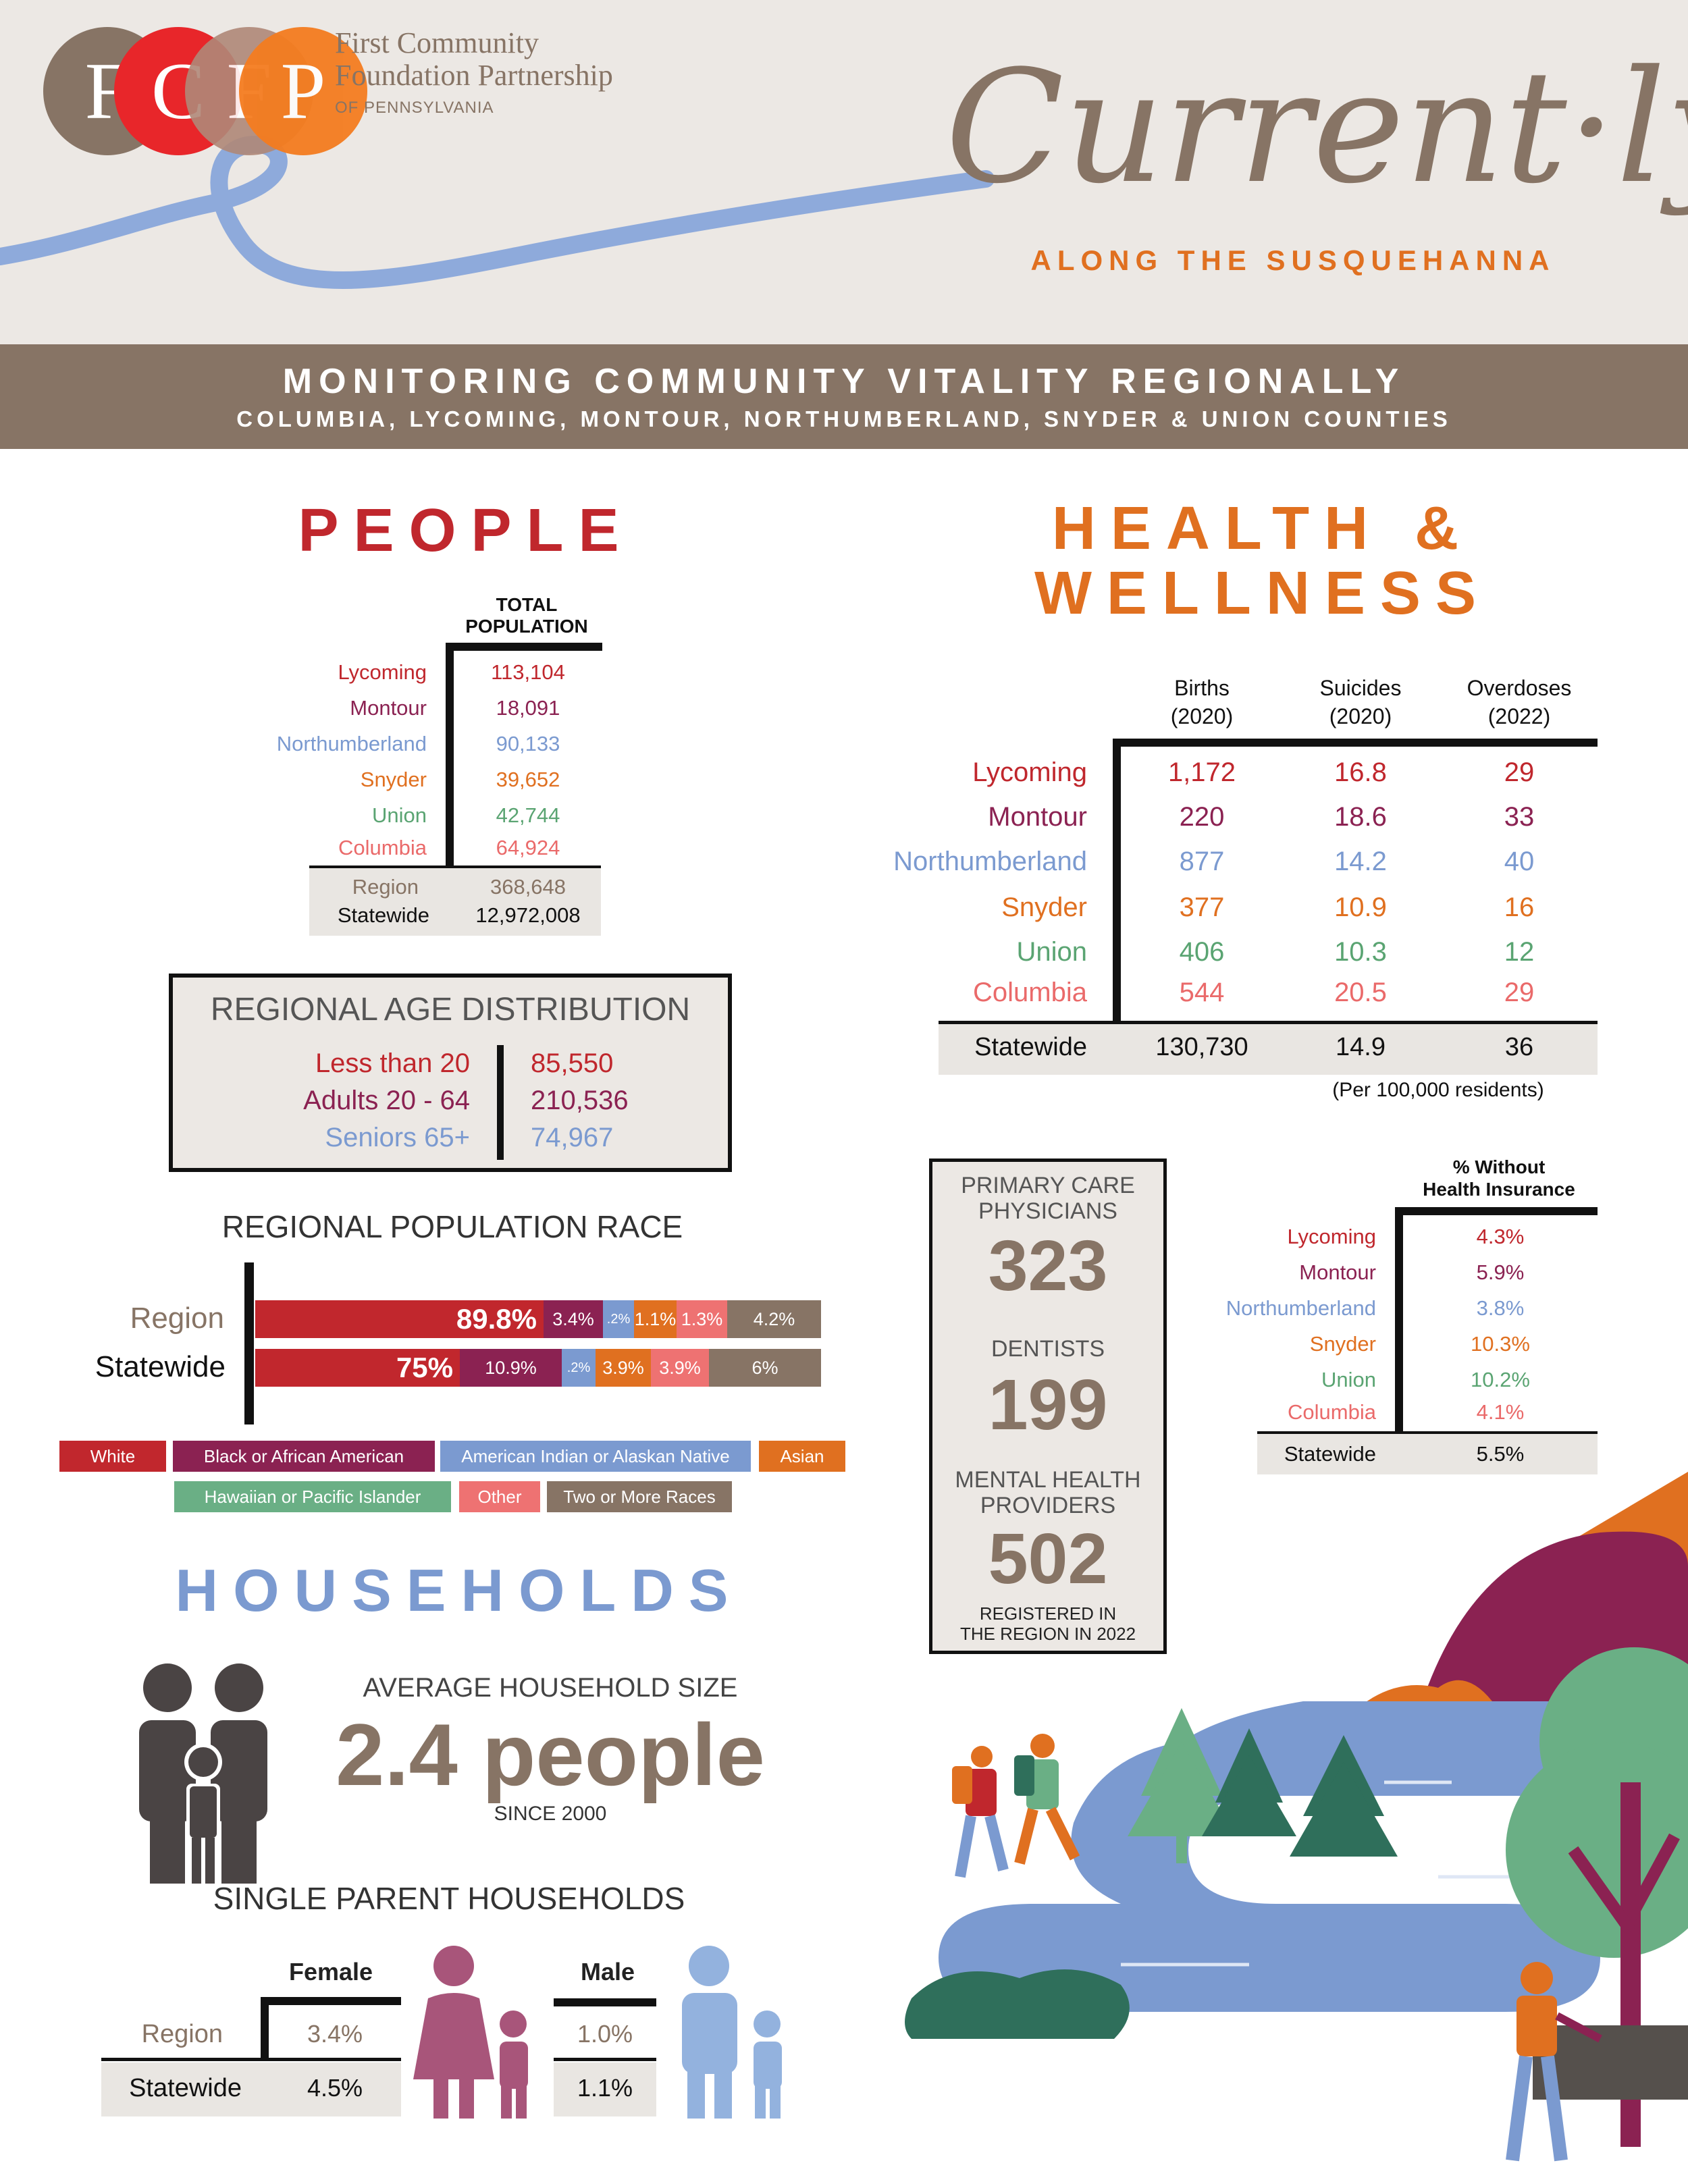 The height and width of the screenshot is (2184, 1688). Describe the element at coordinates (177, 1318) in the screenshot. I see `race-region-label: Region` at that location.